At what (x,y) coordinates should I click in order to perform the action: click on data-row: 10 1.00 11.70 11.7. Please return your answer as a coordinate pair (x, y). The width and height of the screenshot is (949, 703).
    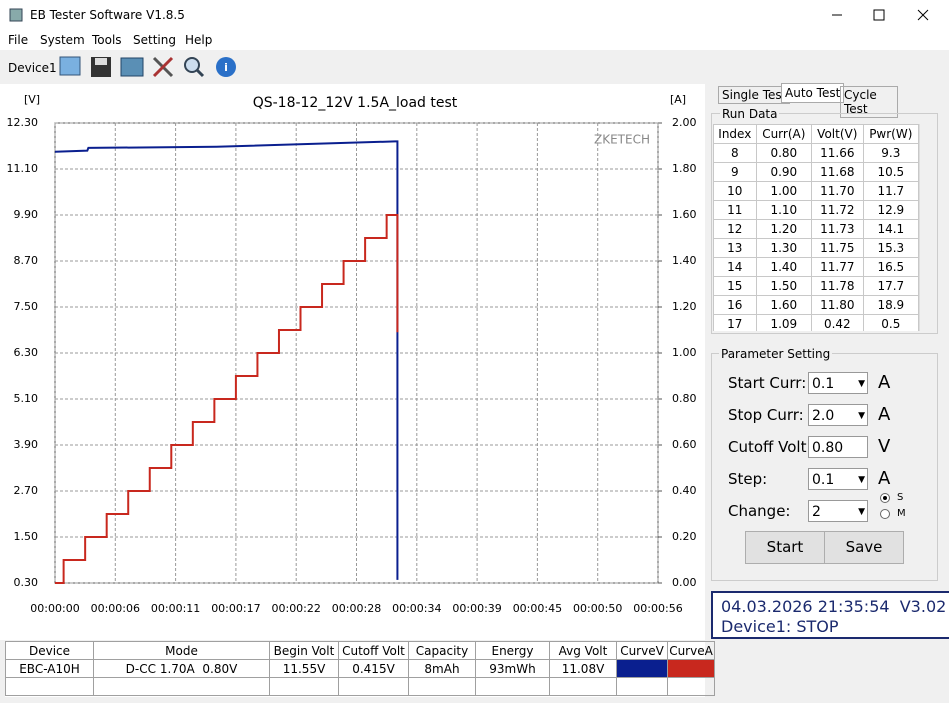
    Looking at the image, I should click on (816, 191).